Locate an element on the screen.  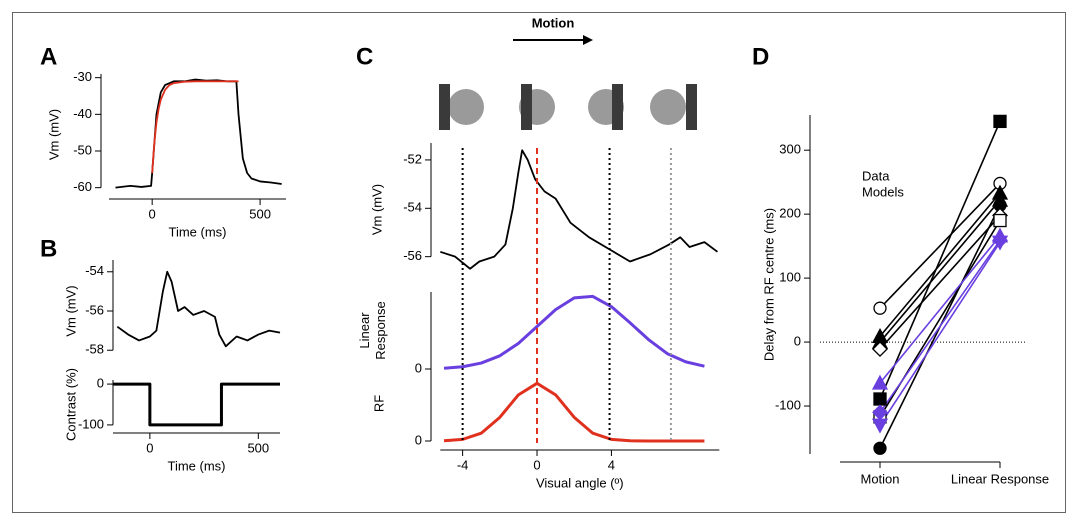
y-tick-label: 300 is located at coordinates (790, 149).